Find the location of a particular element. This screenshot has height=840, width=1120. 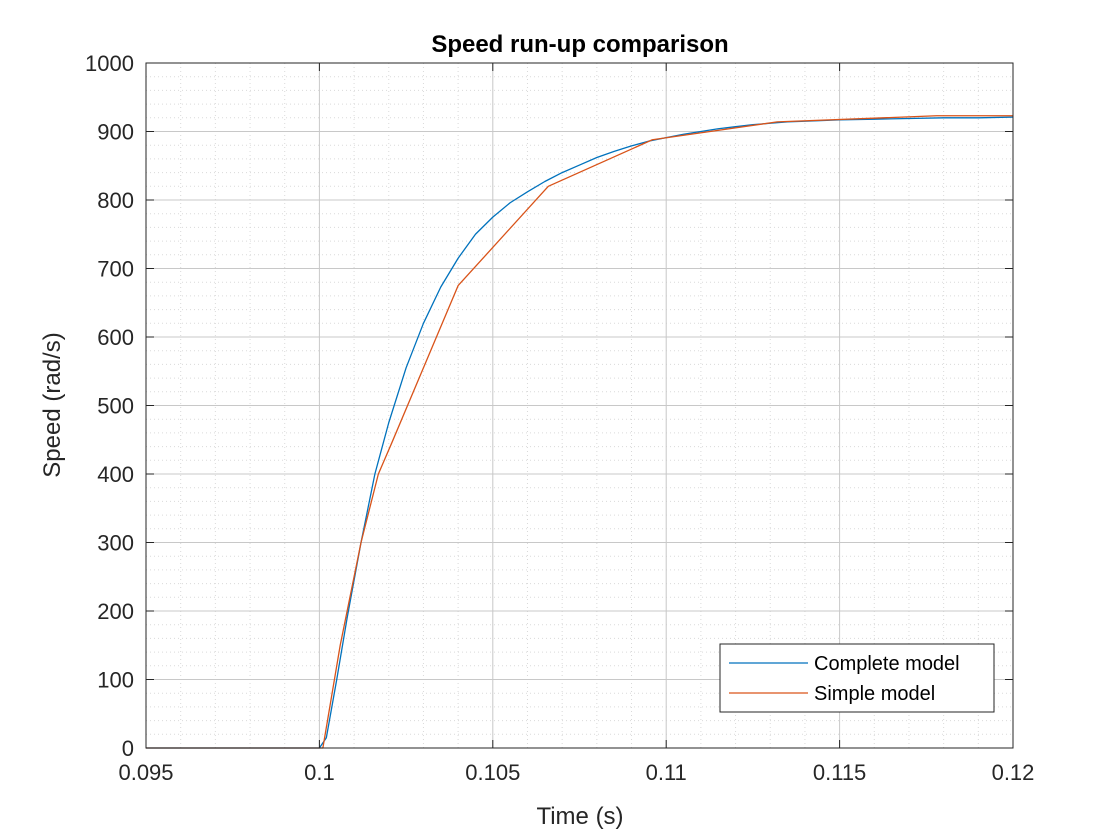

y-tick-label: 500 is located at coordinates (115, 406).